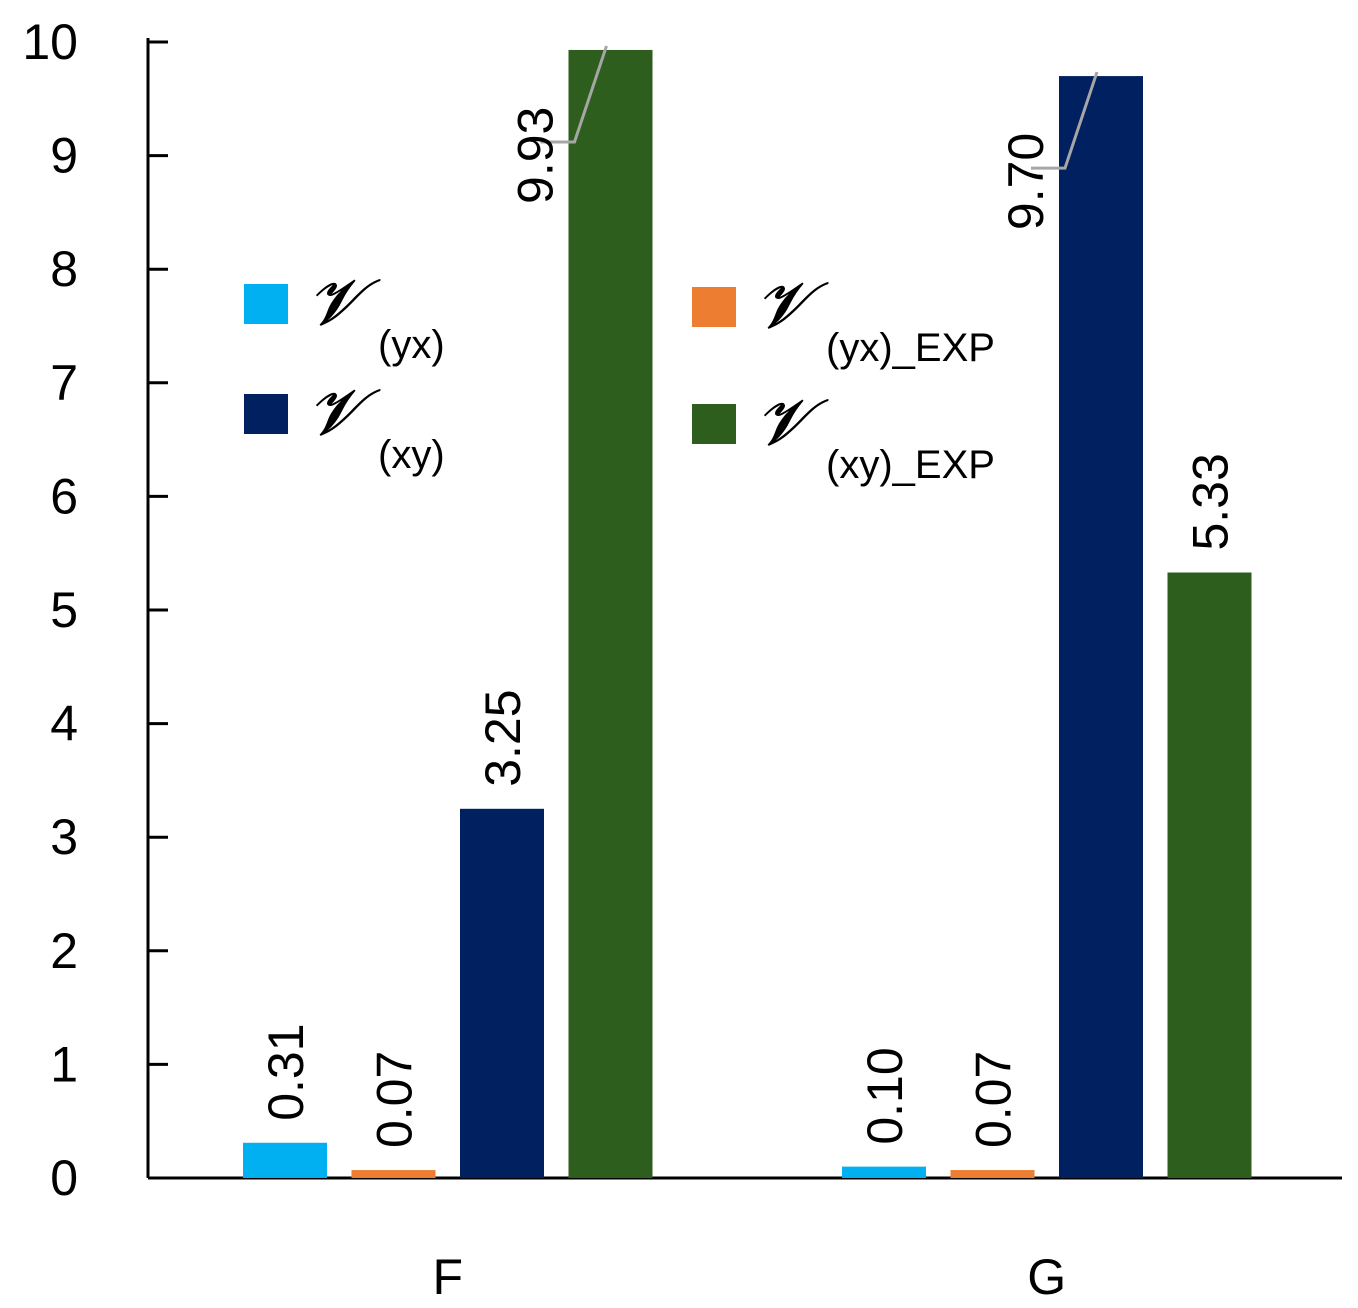  What do you see at coordinates (266, 304) in the screenshot?
I see `legend-swatch-yx` at bounding box center [266, 304].